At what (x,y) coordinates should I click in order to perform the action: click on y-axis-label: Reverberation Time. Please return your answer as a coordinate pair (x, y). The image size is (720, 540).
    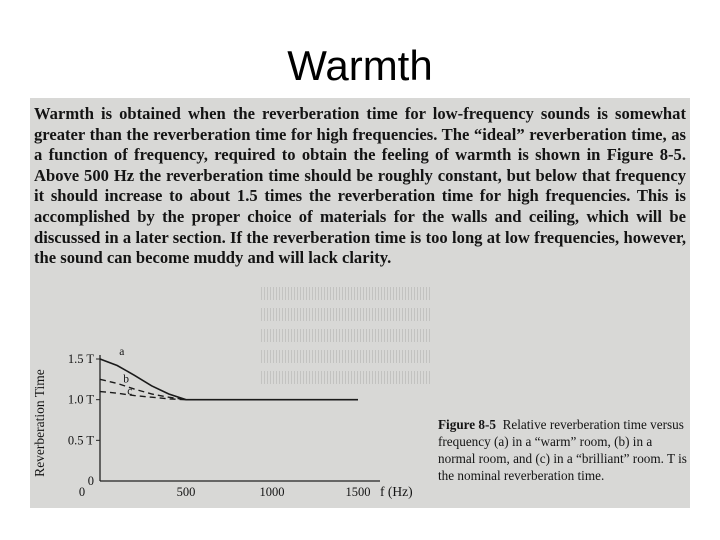
    Looking at the image, I should click on (39, 423).